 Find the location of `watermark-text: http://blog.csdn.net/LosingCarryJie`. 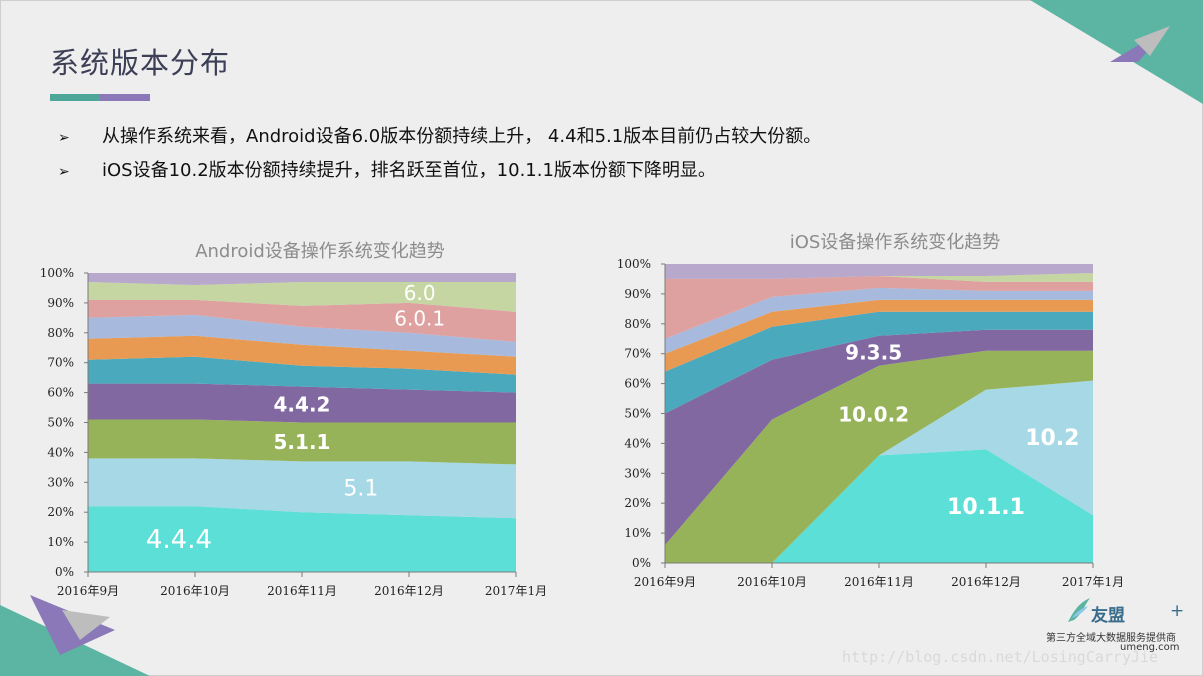

watermark-text: http://blog.csdn.net/LosingCarryJie is located at coordinates (1000, 657).